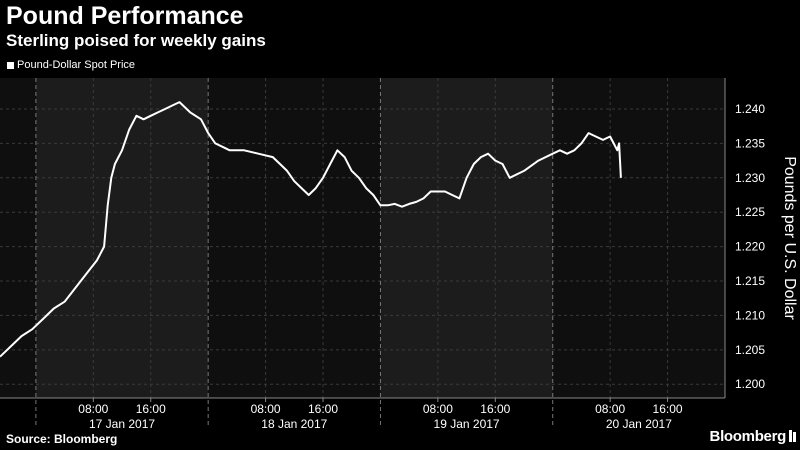  What do you see at coordinates (789, 238) in the screenshot?
I see `y-axis-title: Pounds per U.S. Dollar` at bounding box center [789, 238].